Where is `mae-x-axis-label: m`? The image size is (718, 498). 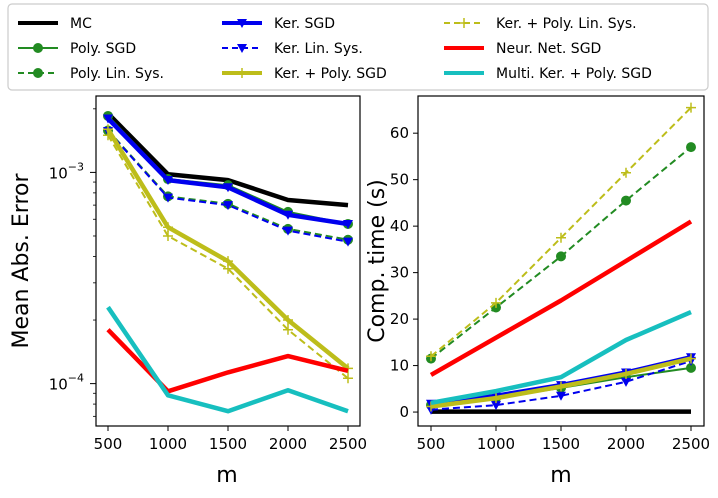
mae-x-axis-label: m is located at coordinates (226, 475).